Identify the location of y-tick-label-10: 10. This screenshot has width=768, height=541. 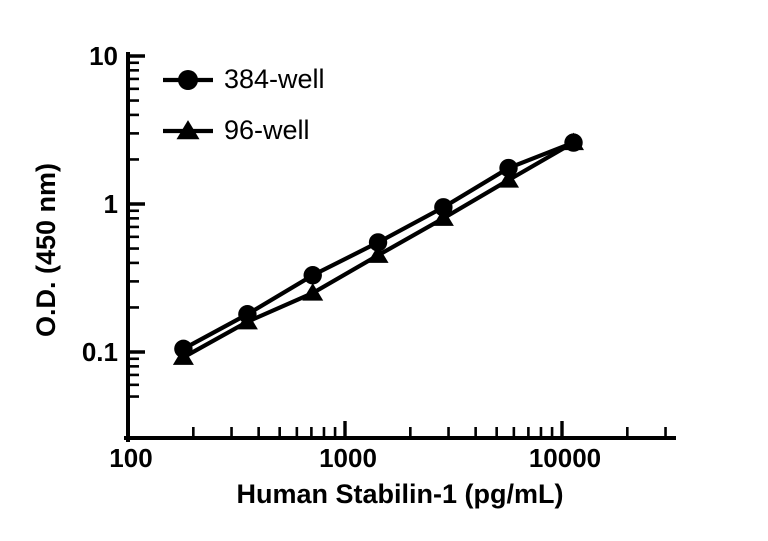
(103, 56).